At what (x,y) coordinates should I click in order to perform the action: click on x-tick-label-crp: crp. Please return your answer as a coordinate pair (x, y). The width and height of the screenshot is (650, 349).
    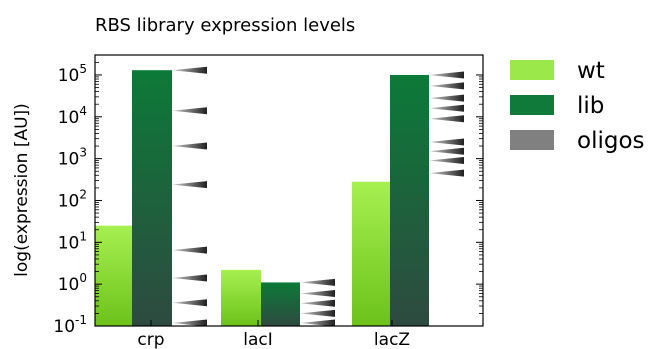
    Looking at the image, I should click on (150, 339).